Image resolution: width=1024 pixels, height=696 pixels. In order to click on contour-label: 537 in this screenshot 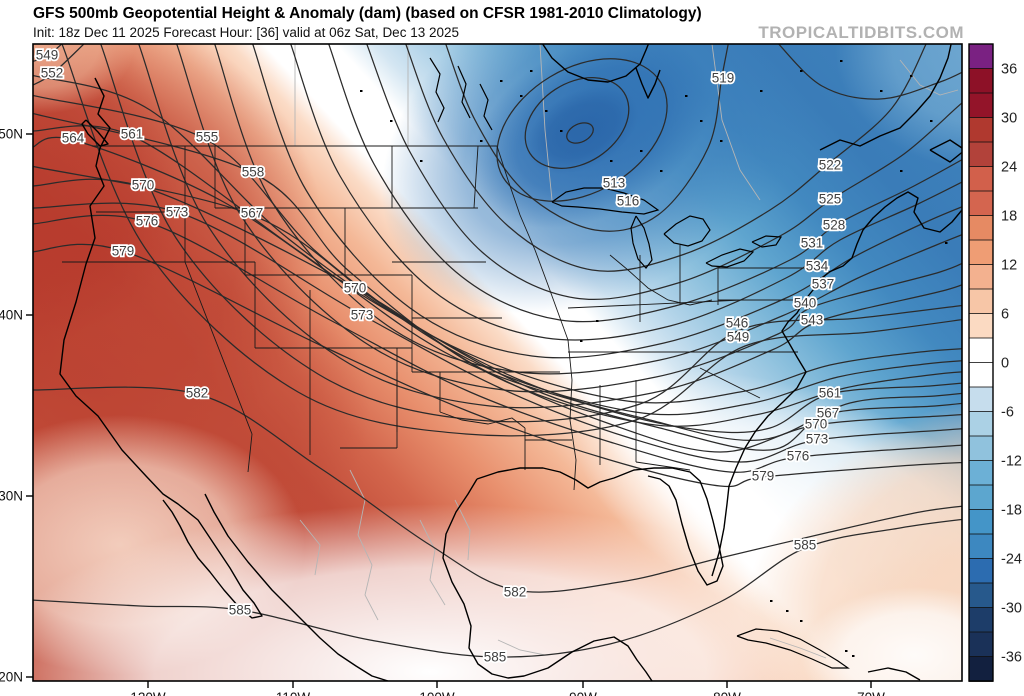, I will do `click(823, 284)`.